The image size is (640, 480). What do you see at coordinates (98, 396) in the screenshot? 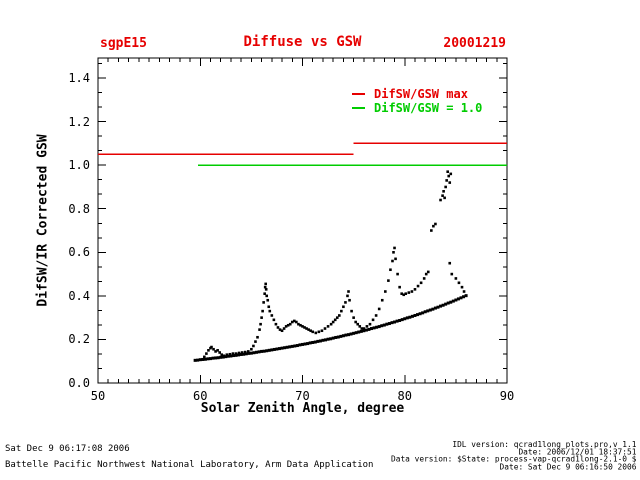
I see `x-tick-label: 50` at bounding box center [98, 396].